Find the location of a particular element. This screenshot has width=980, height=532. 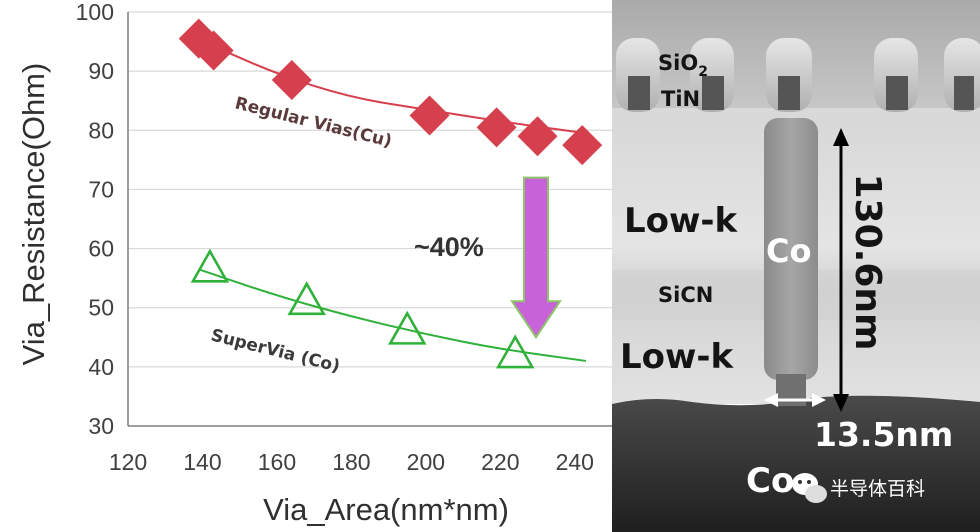

series-label-regular-vias: Regular Vias(Cu) is located at coordinates (313, 122).